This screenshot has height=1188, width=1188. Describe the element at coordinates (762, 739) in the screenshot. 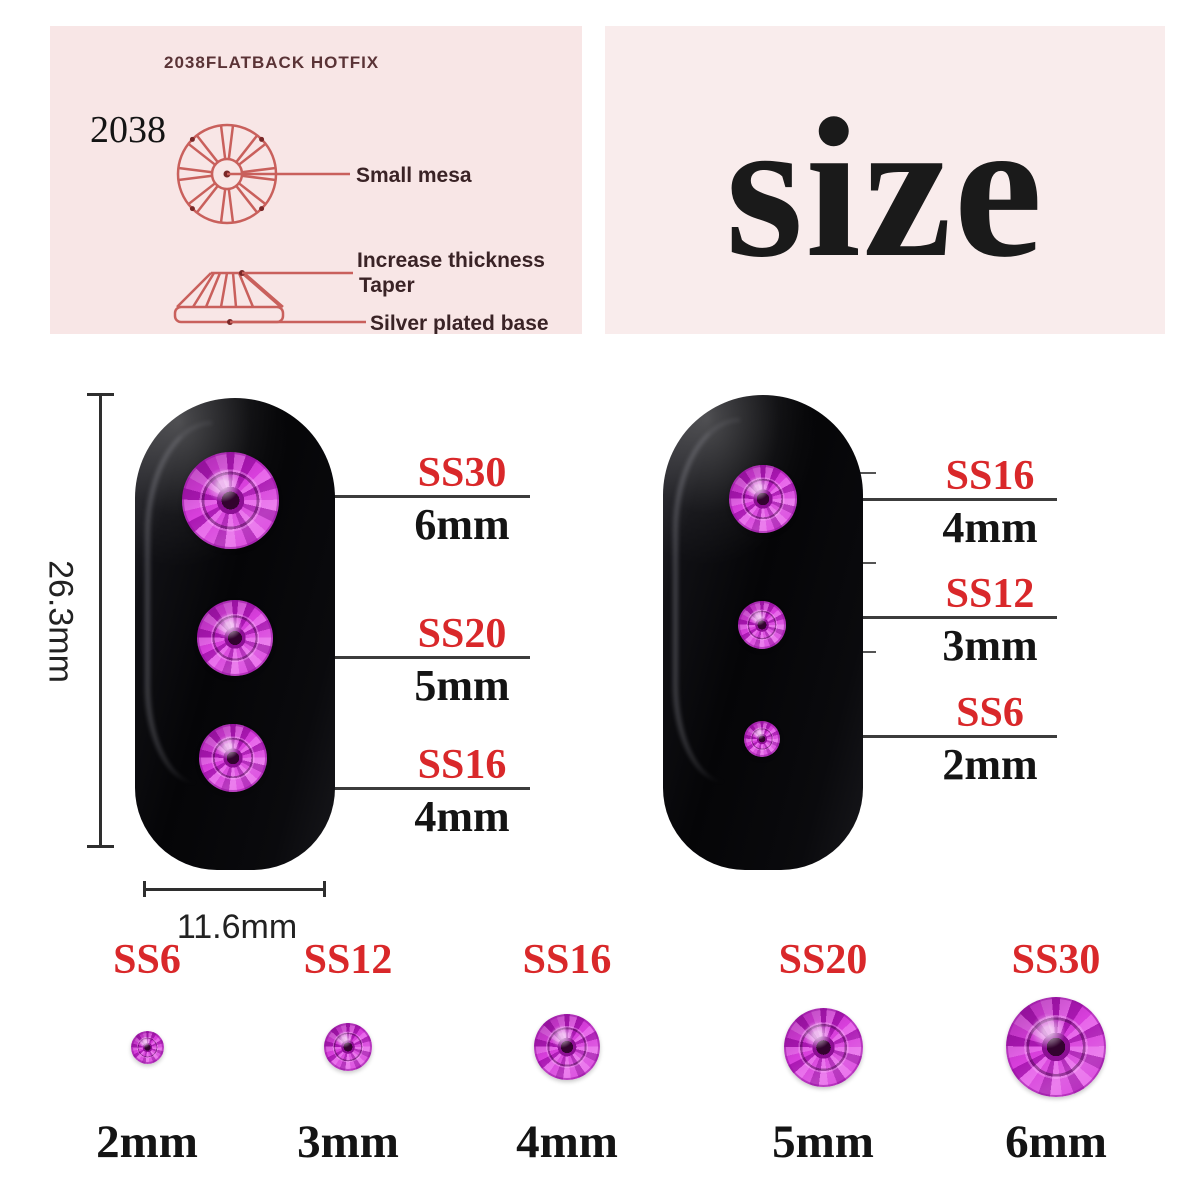

I see `rhinestone-right-ss6` at that location.